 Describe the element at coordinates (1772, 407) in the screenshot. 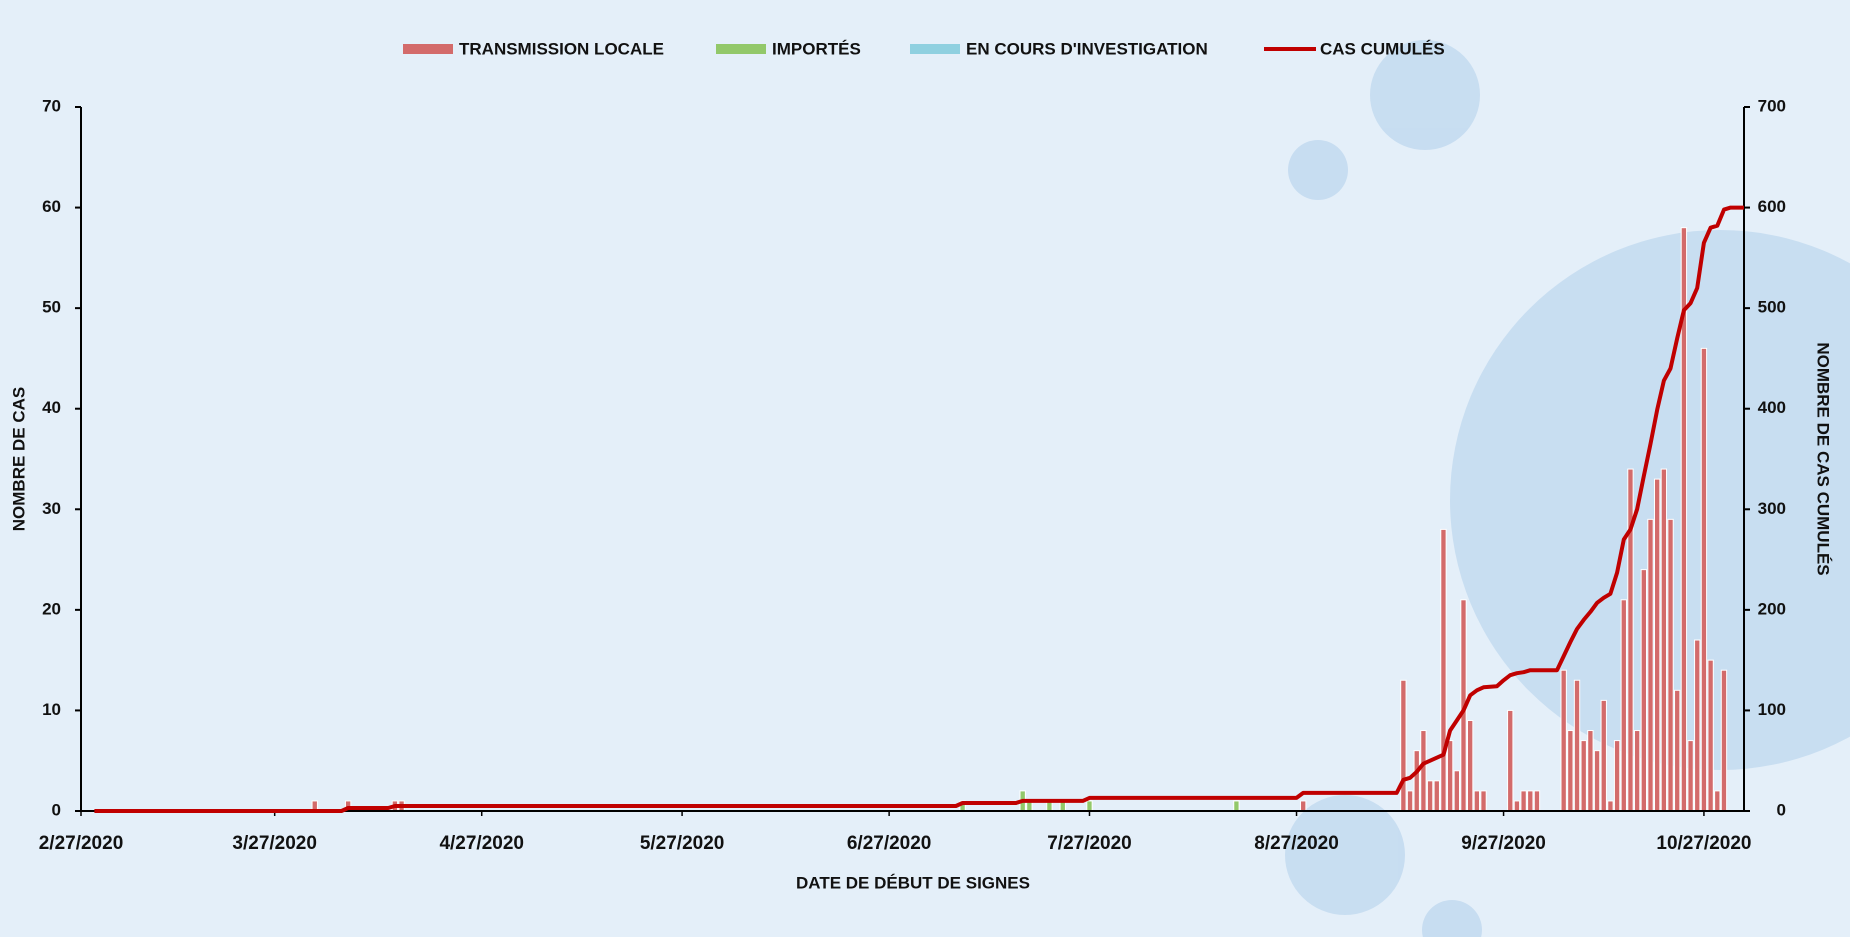

I see `y2-tick-label: 400` at that location.